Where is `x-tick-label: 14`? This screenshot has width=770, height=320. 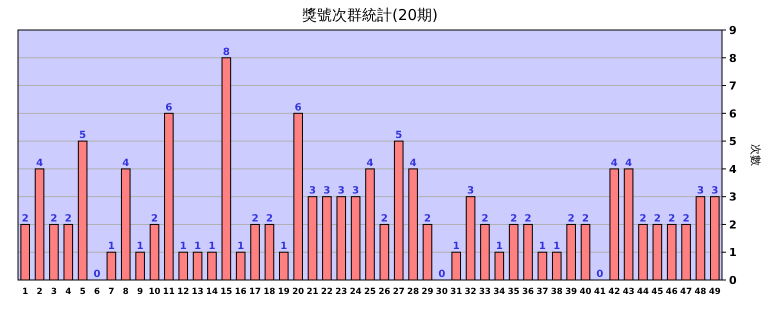 x-tick-label: 14 is located at coordinates (212, 292).